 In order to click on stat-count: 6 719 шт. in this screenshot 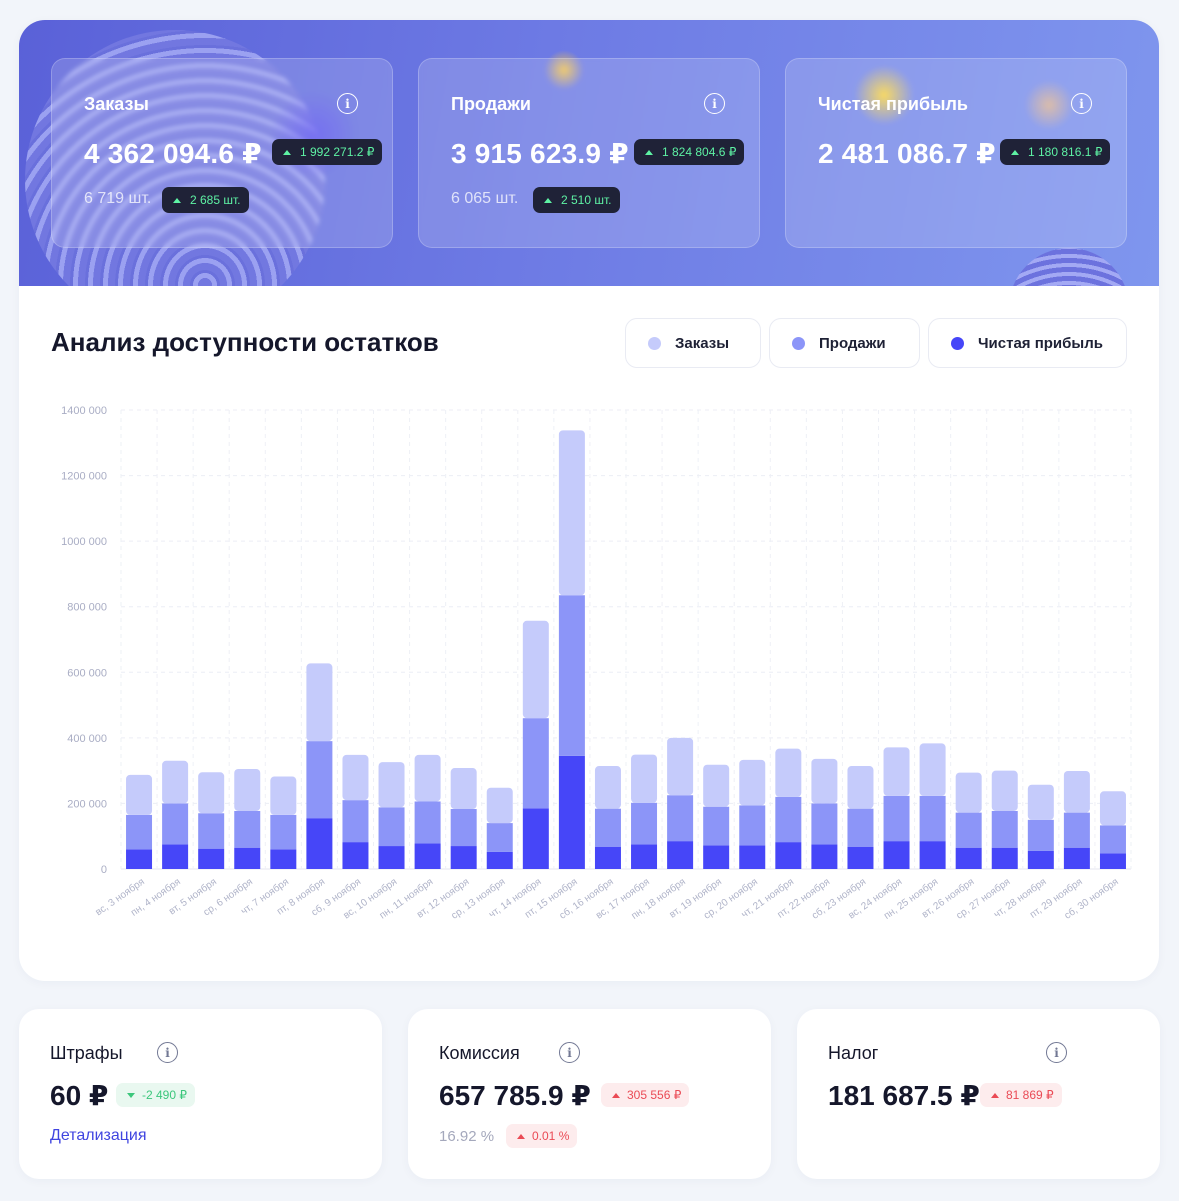, I will do `click(118, 198)`.